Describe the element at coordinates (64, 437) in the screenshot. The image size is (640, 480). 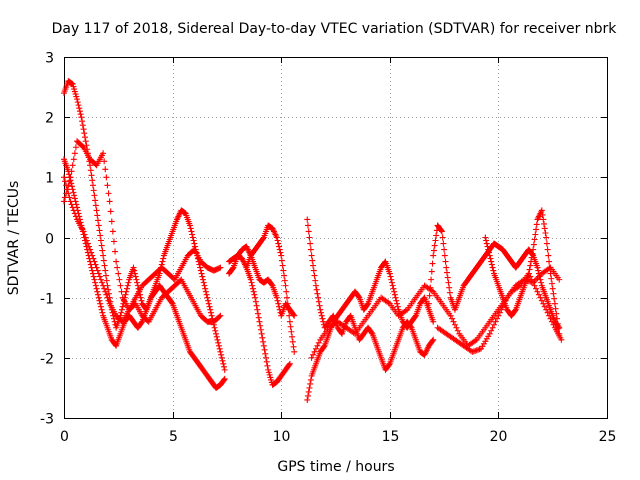
I see `x-tick-label: 0` at that location.